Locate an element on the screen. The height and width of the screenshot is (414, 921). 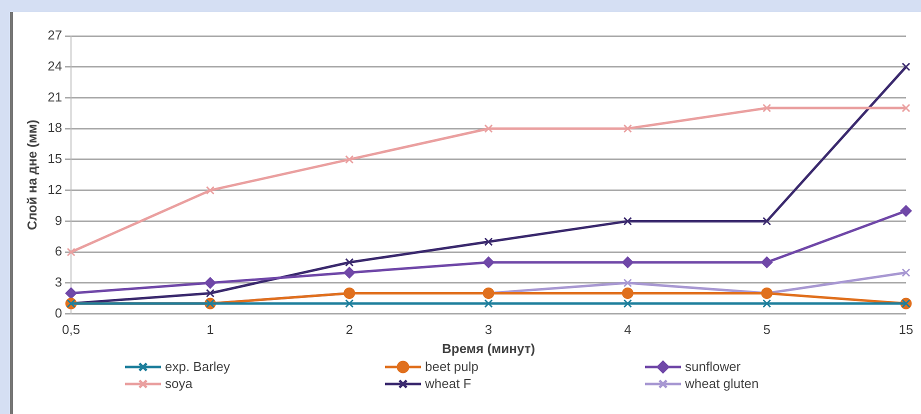
x-tick-label: 2 is located at coordinates (349, 330).